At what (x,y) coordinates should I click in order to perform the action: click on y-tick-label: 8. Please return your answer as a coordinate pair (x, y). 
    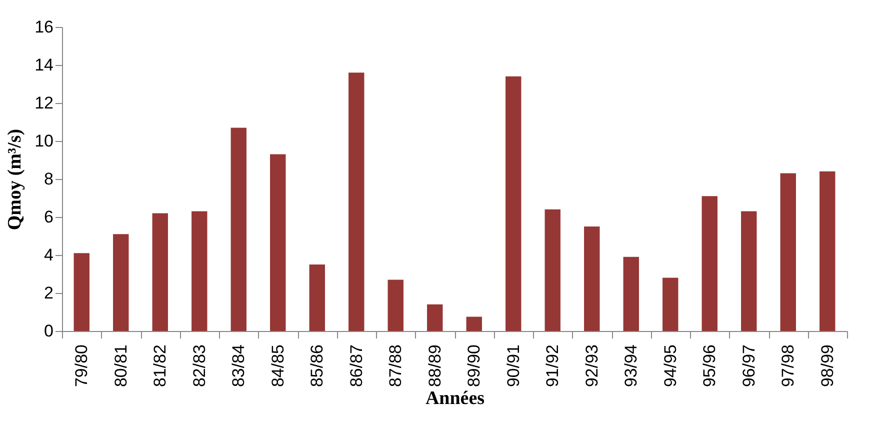
    Looking at the image, I should click on (49, 179).